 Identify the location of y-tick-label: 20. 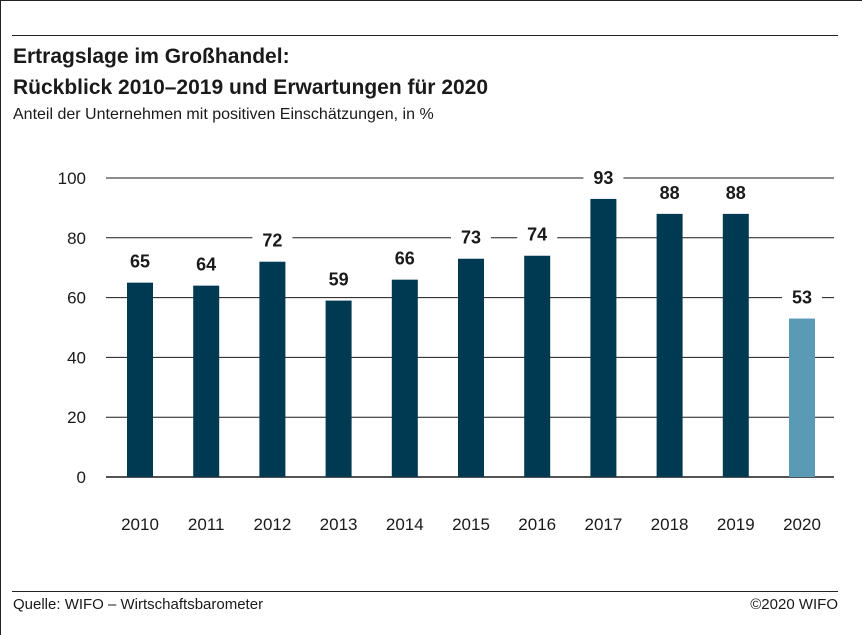
(76, 417).